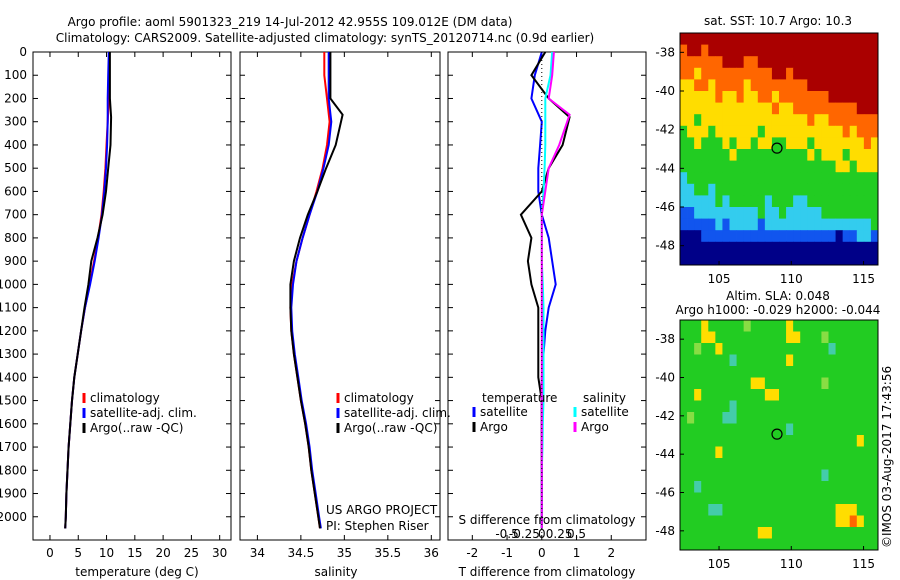 This screenshot has width=900, height=580. I want to click on x-tick-label: 15, so click(134, 553).